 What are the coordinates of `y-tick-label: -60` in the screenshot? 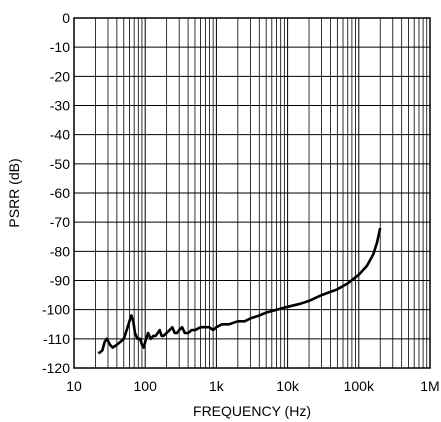 It's located at (60, 193).